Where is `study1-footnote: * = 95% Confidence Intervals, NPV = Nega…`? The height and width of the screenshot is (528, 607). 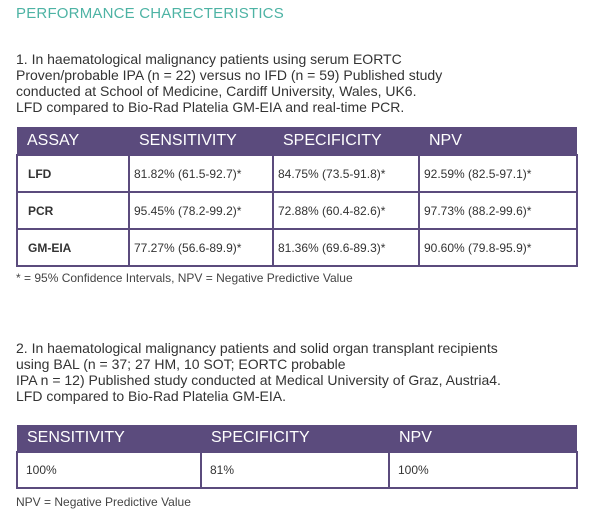 study1-footnote: * = 95% Confidence Intervals, NPV = Nega… is located at coordinates (184, 278).